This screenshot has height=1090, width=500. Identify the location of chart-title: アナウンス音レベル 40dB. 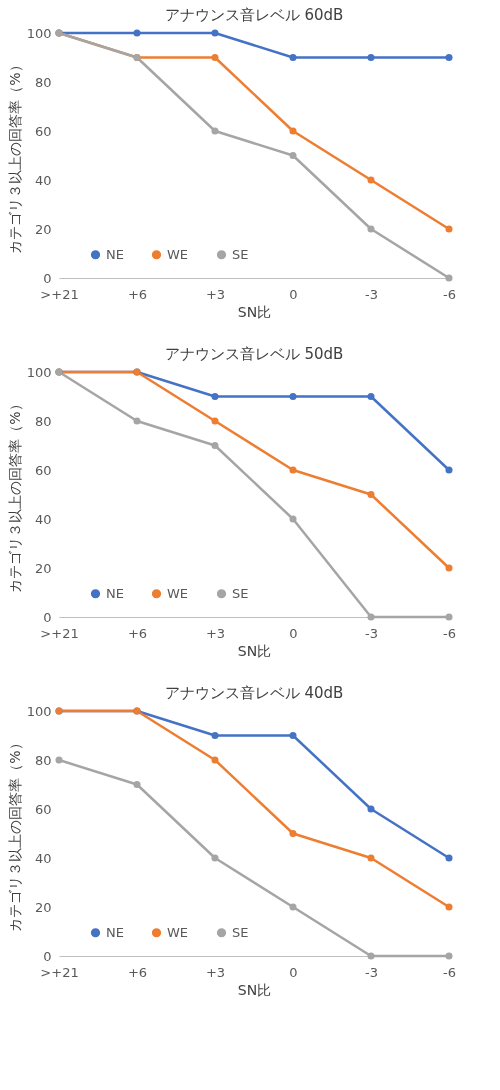
(254, 693).